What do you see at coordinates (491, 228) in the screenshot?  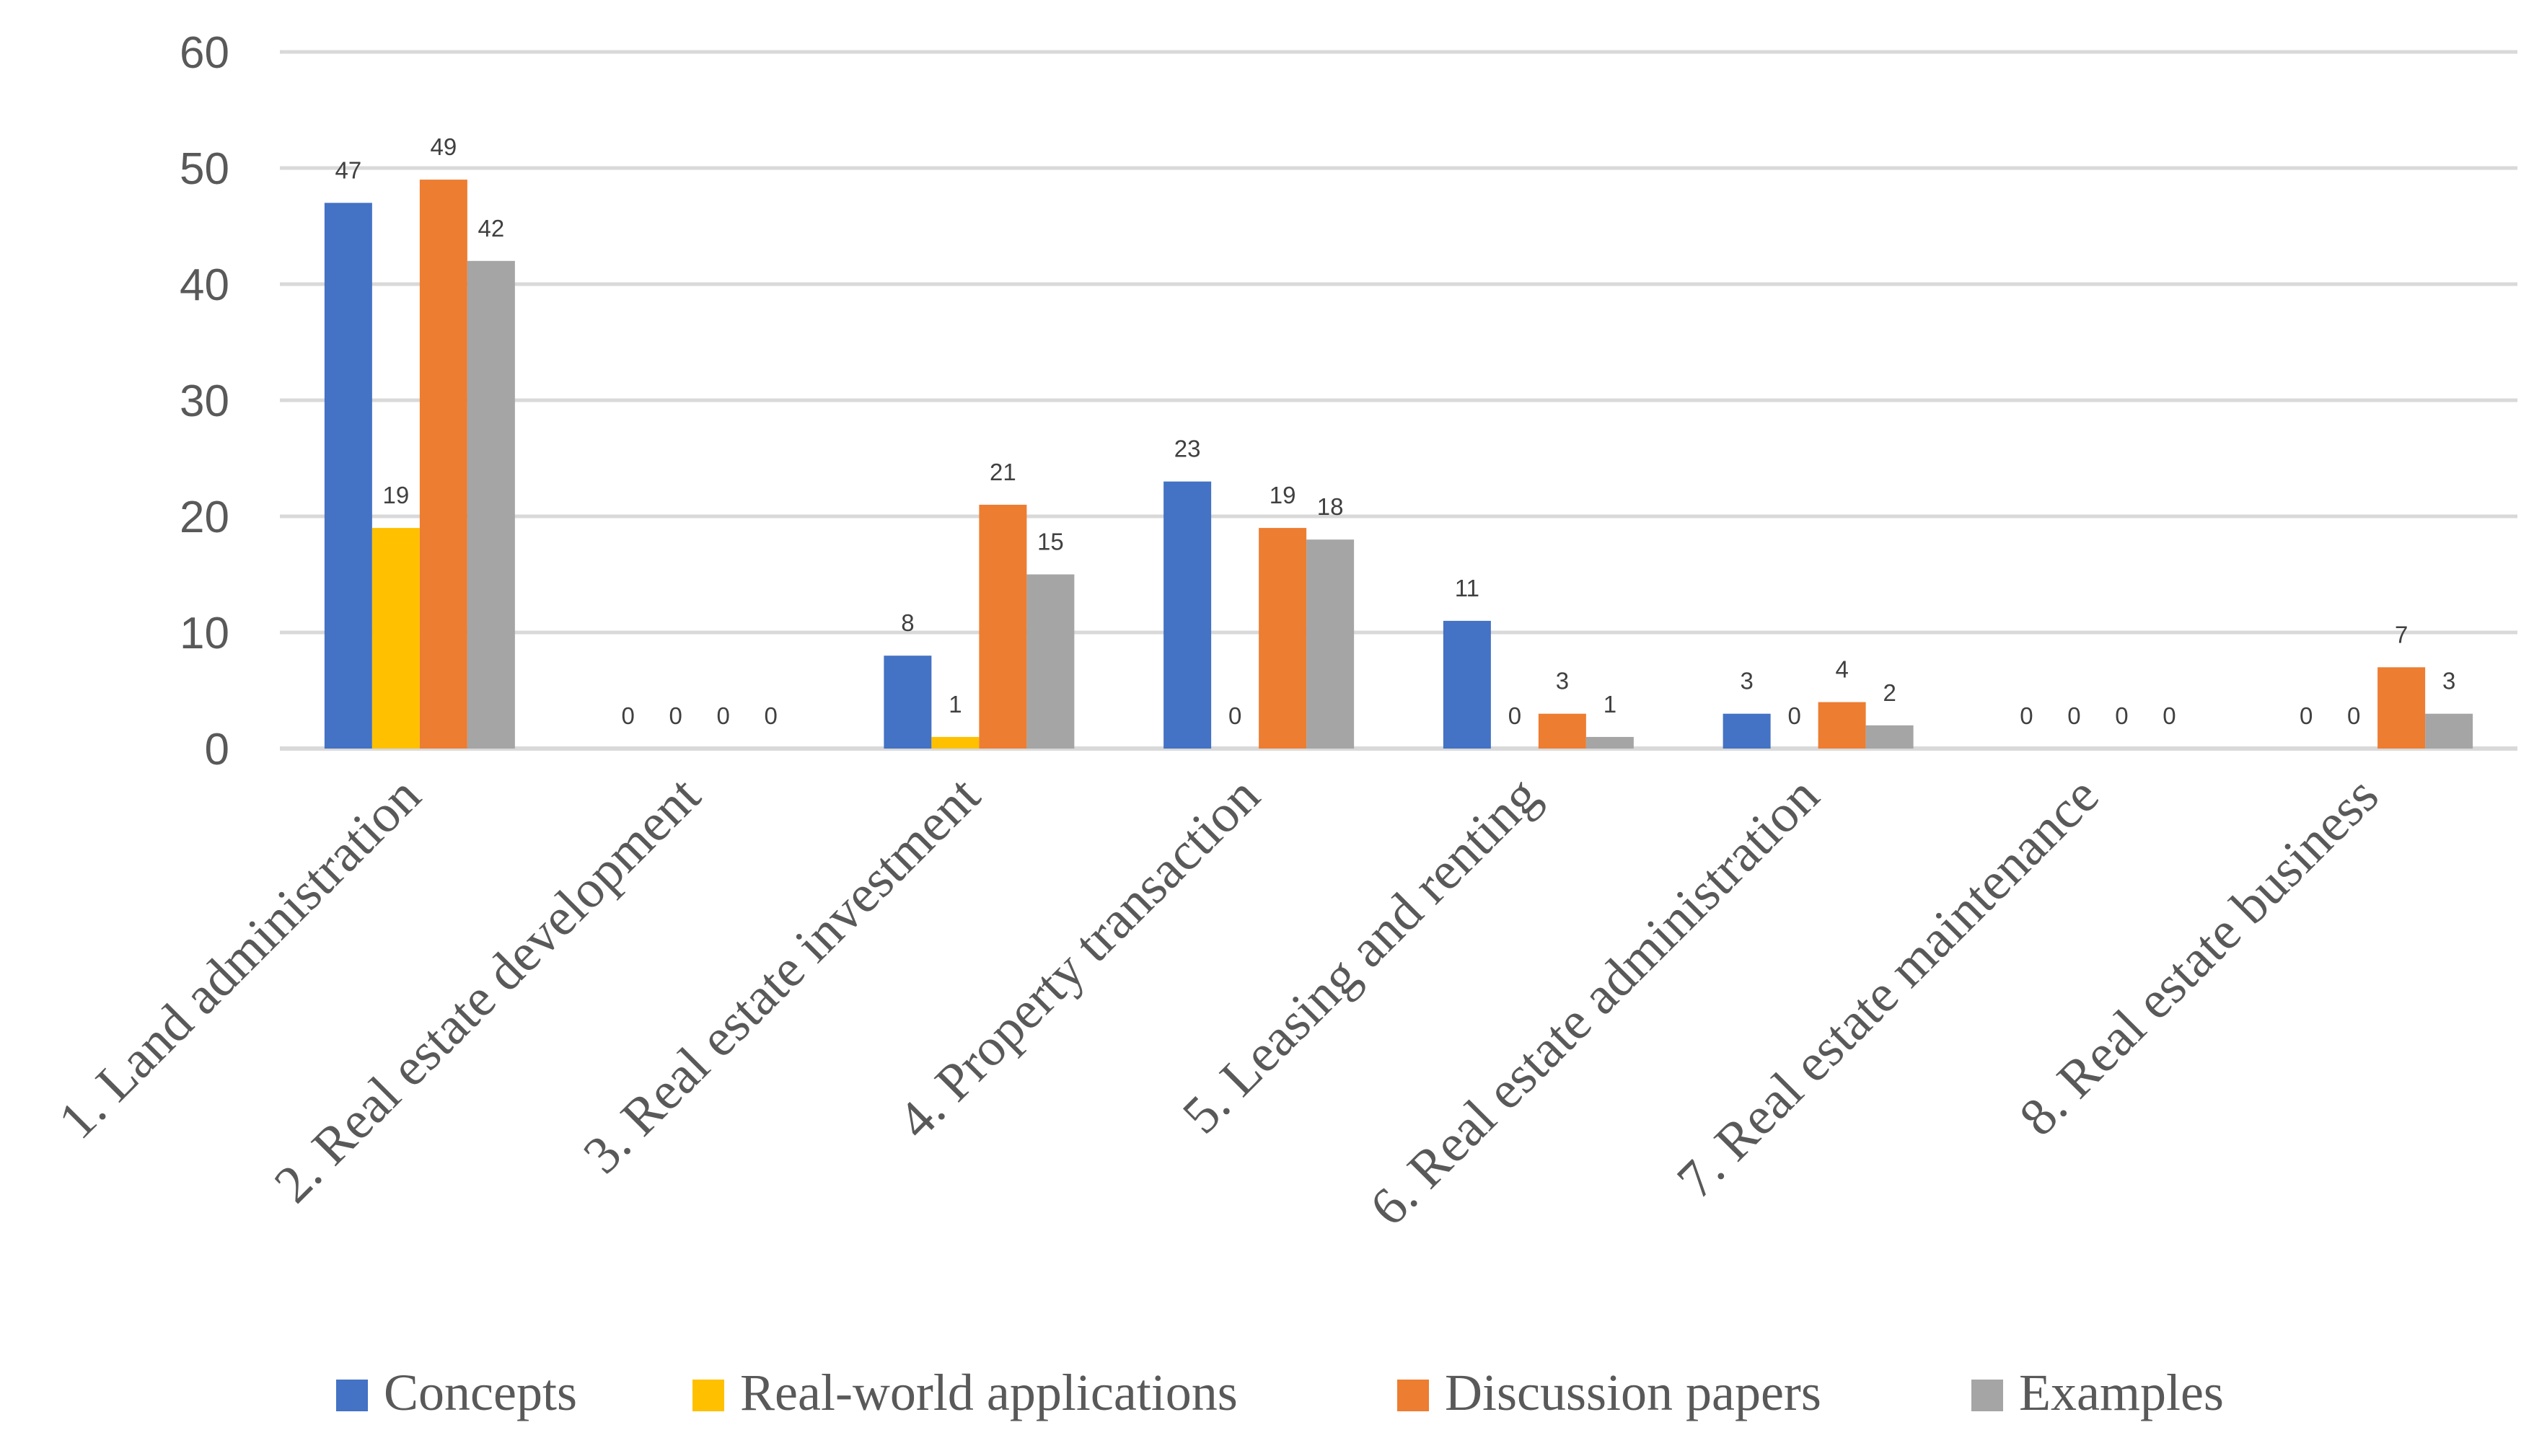 I see `data-label: 42` at bounding box center [491, 228].